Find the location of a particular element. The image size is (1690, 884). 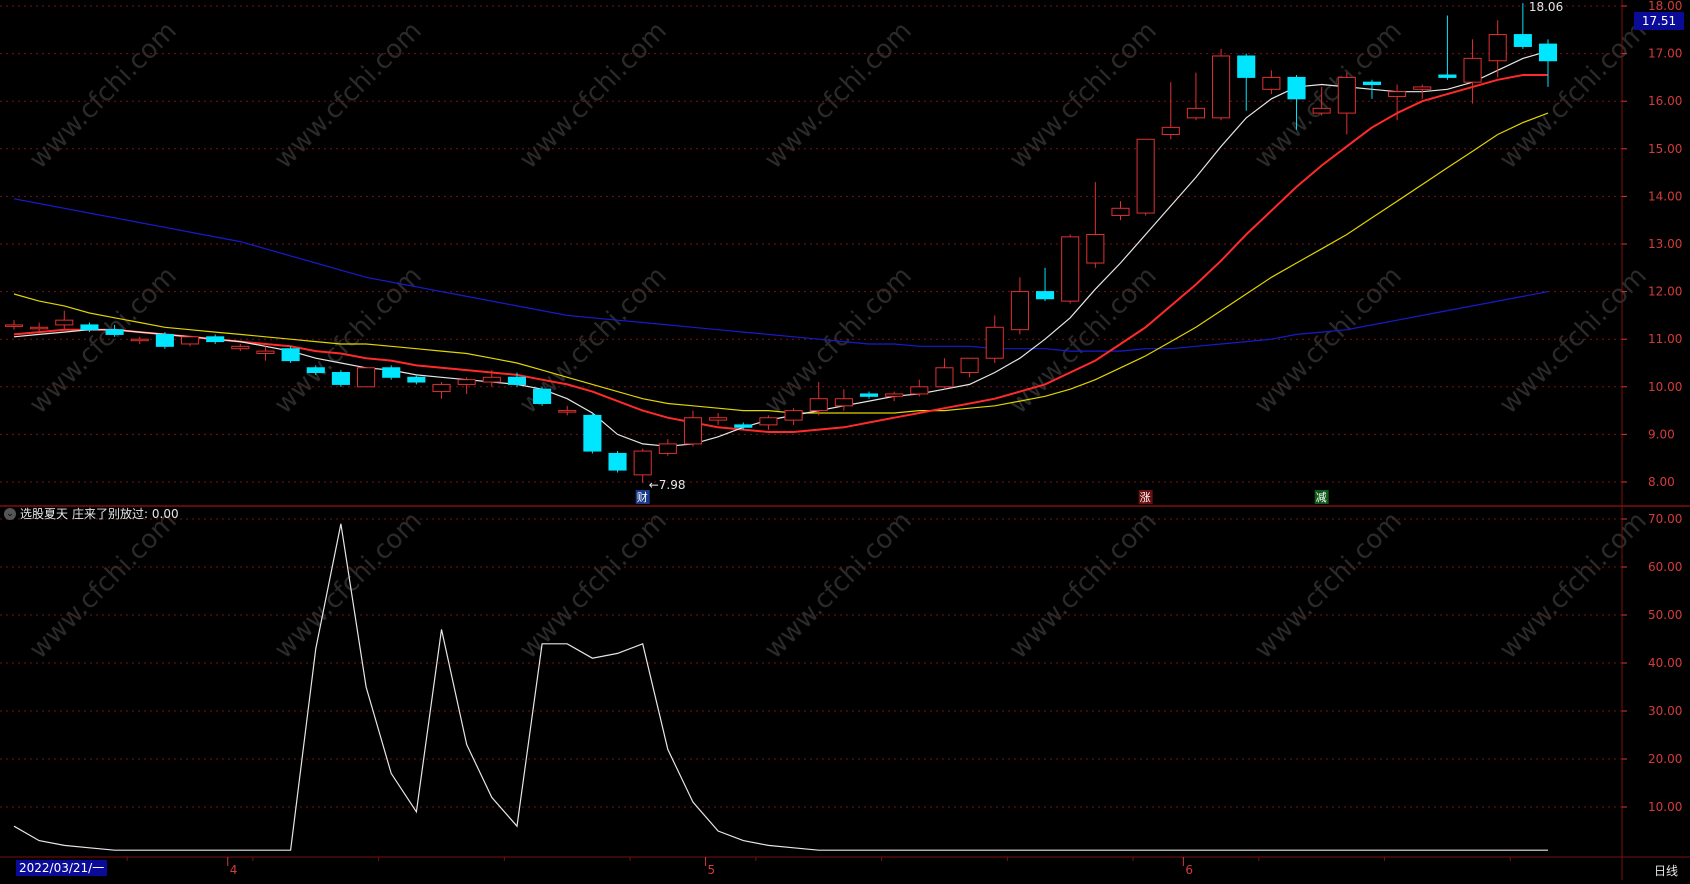

indicator-tick-label: 10.00 is located at coordinates (1665, 807).